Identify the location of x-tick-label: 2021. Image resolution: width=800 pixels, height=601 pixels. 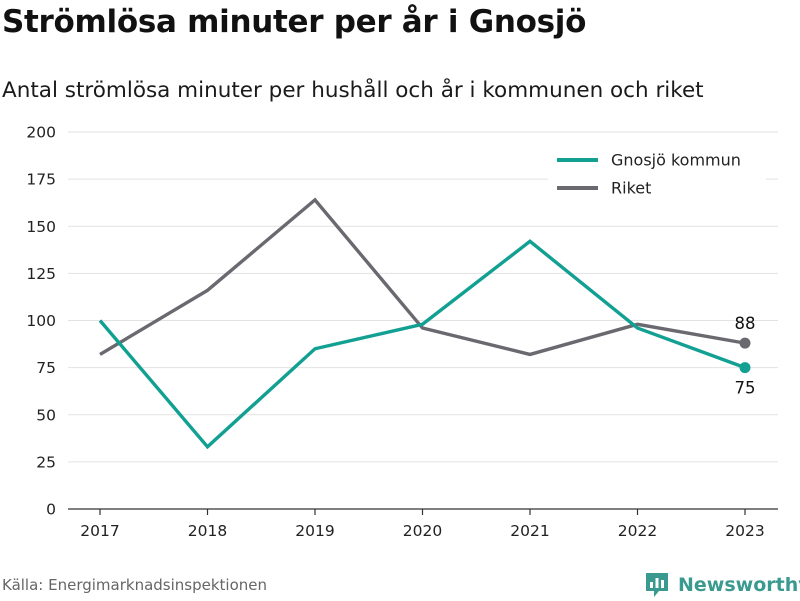
(529, 531).